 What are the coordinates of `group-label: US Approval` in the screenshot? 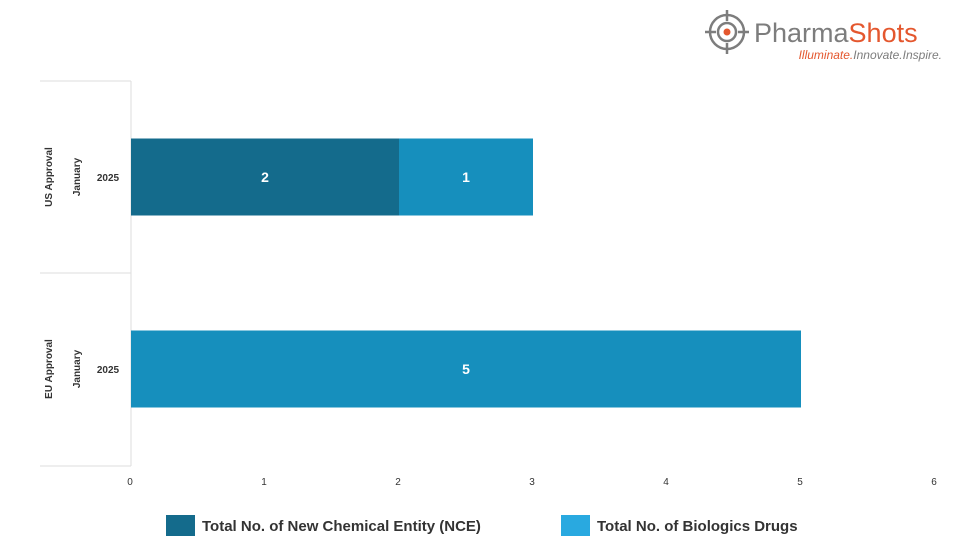 It's located at (49, 177).